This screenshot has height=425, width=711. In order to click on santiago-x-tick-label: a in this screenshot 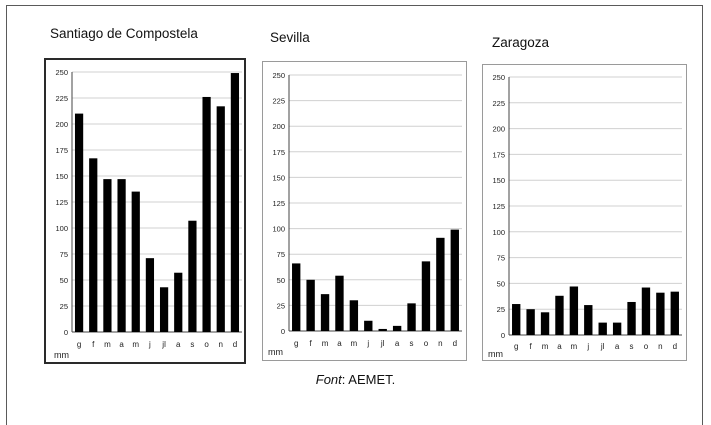, I will do `click(121, 344)`.